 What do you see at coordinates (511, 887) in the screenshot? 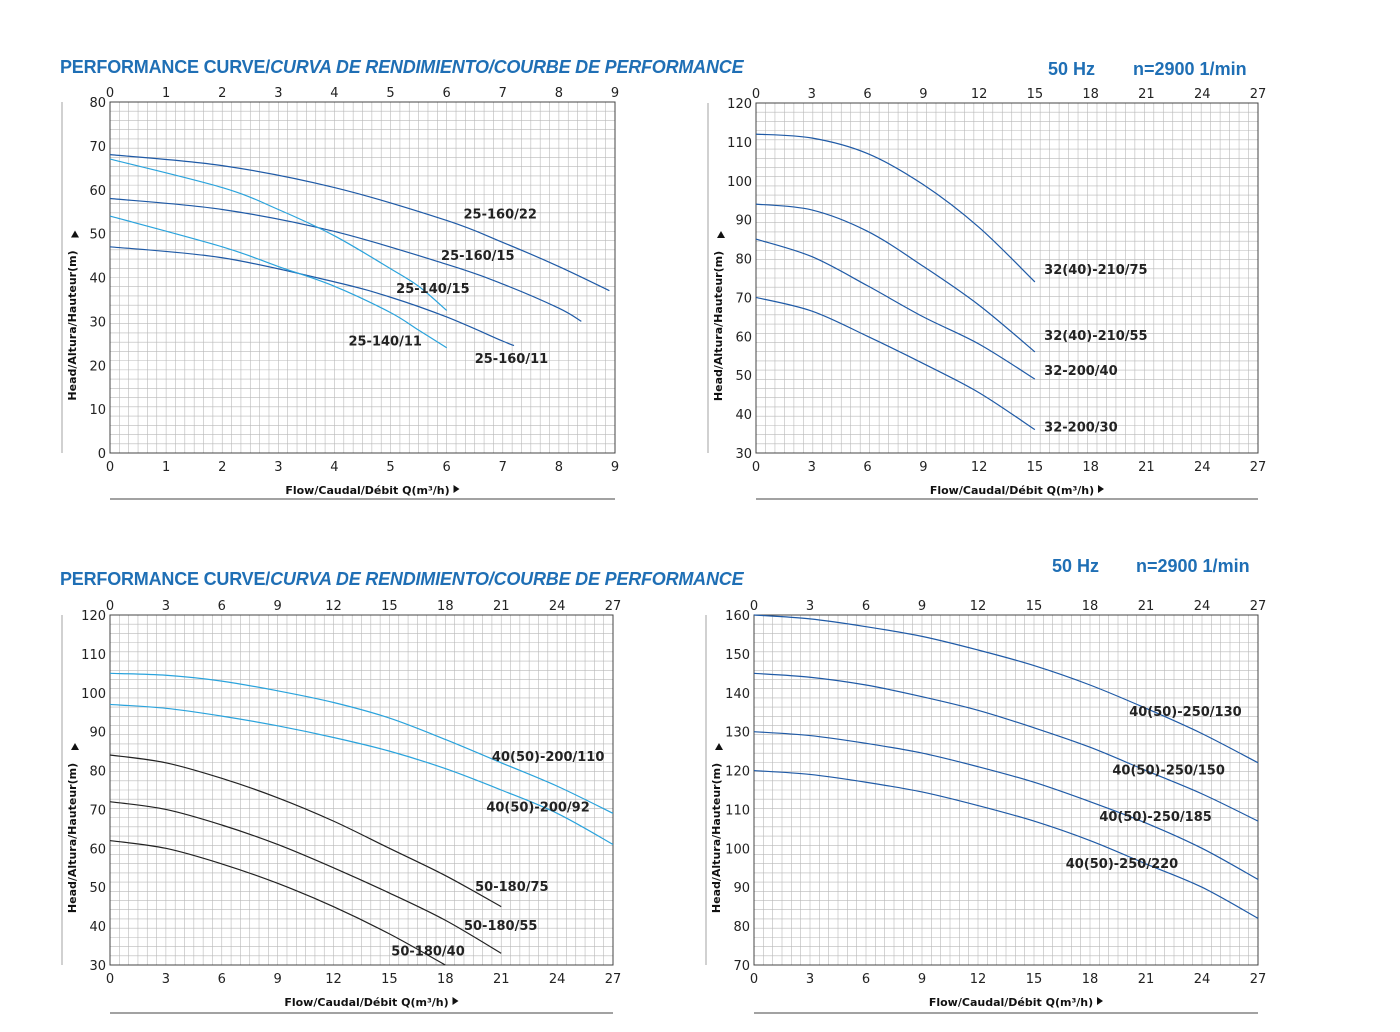
I see `series-label: 50-180/75` at bounding box center [511, 887].